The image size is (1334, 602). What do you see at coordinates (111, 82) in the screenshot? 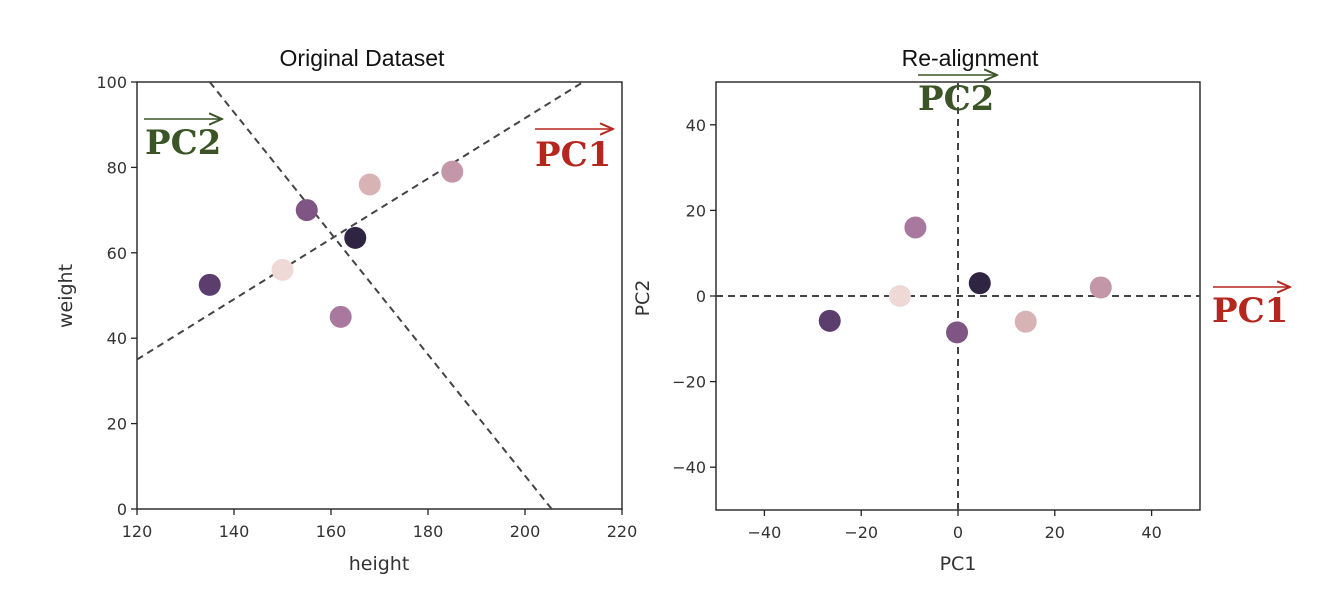
I see `y-tick-label: 100` at bounding box center [111, 82].